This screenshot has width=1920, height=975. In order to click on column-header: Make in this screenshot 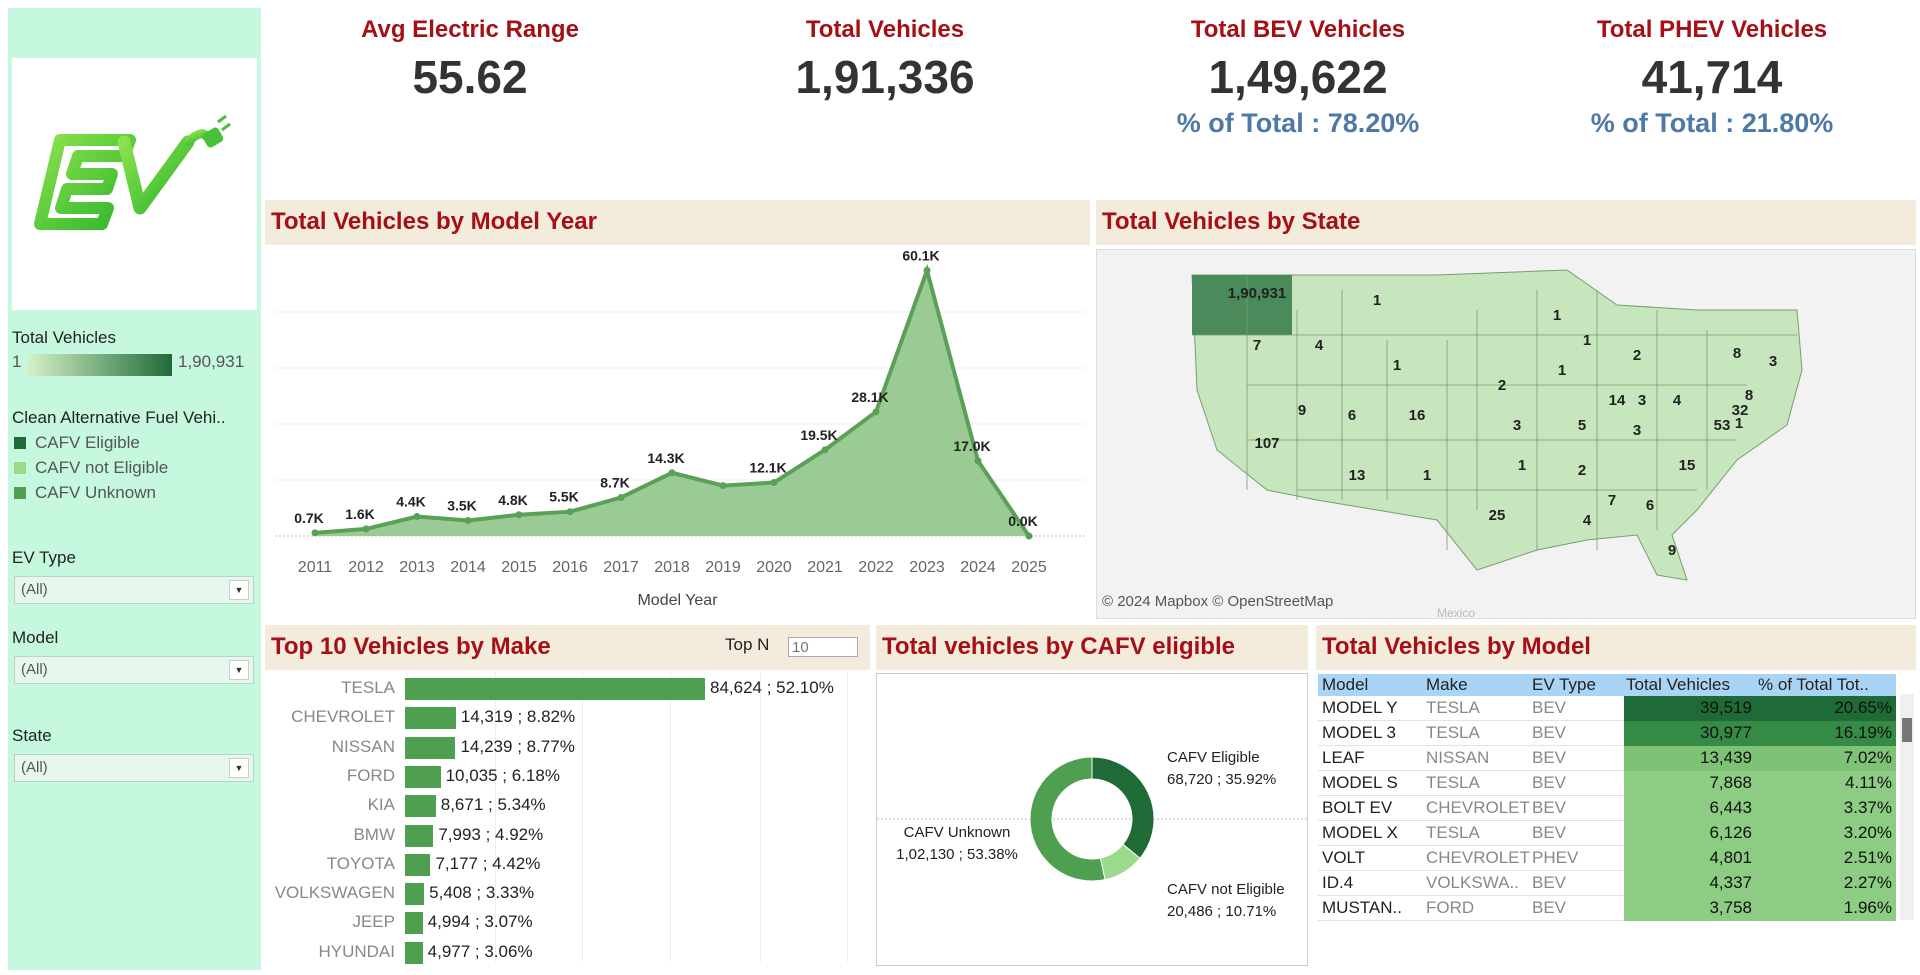, I will do `click(1447, 684)`.